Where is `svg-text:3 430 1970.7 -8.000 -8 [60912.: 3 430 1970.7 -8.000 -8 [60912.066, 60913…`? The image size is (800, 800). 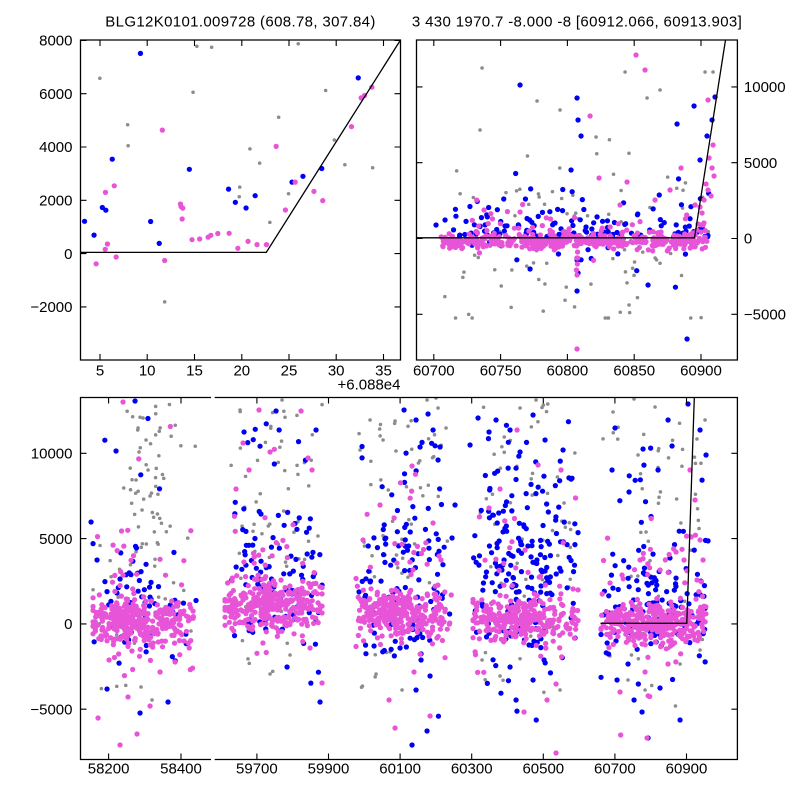
svg-text:3 430 1970.7 -8.000 -8 [60912.: 3 430 1970.7 -8.000 -8 [60912.066, 60913… is located at coordinates (577, 21).